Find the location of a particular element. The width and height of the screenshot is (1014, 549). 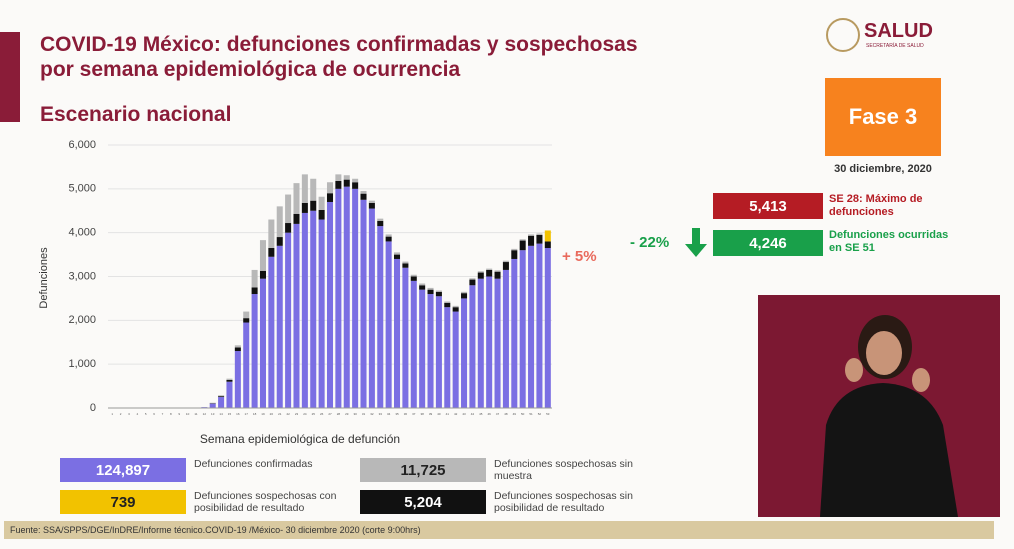

x-tick-label: 8 is located at coordinates (171, 414).